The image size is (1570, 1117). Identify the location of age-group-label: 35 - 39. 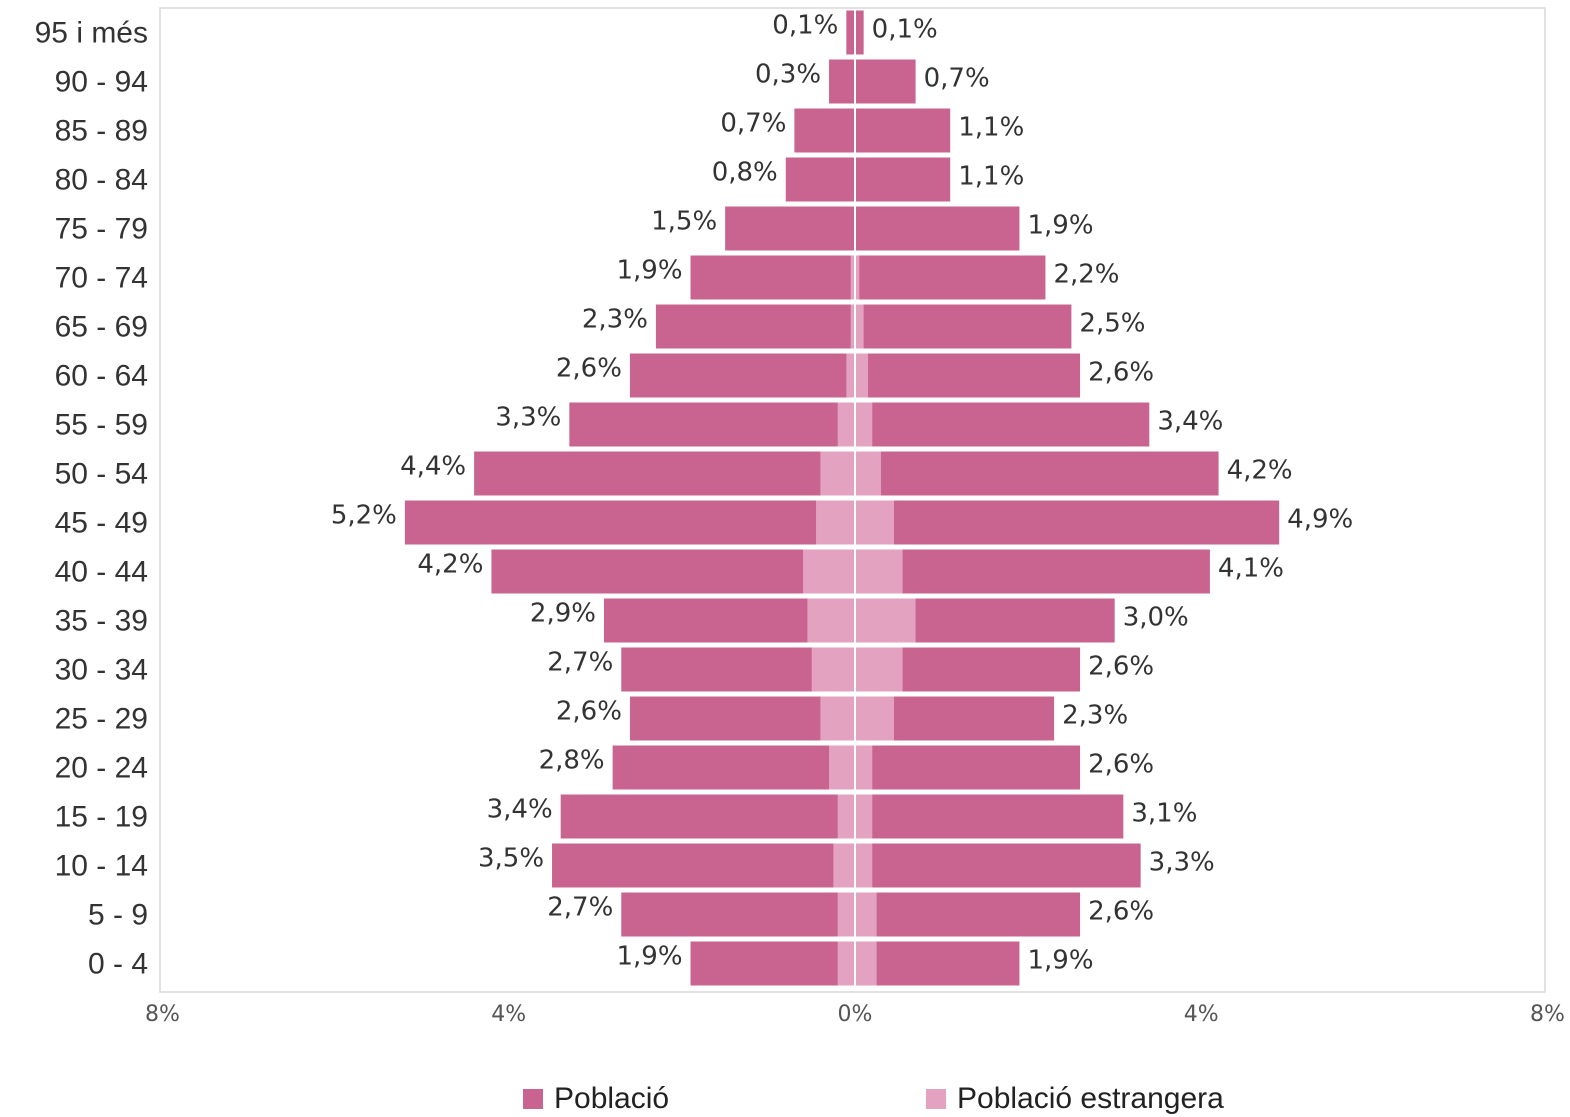
(101, 621).